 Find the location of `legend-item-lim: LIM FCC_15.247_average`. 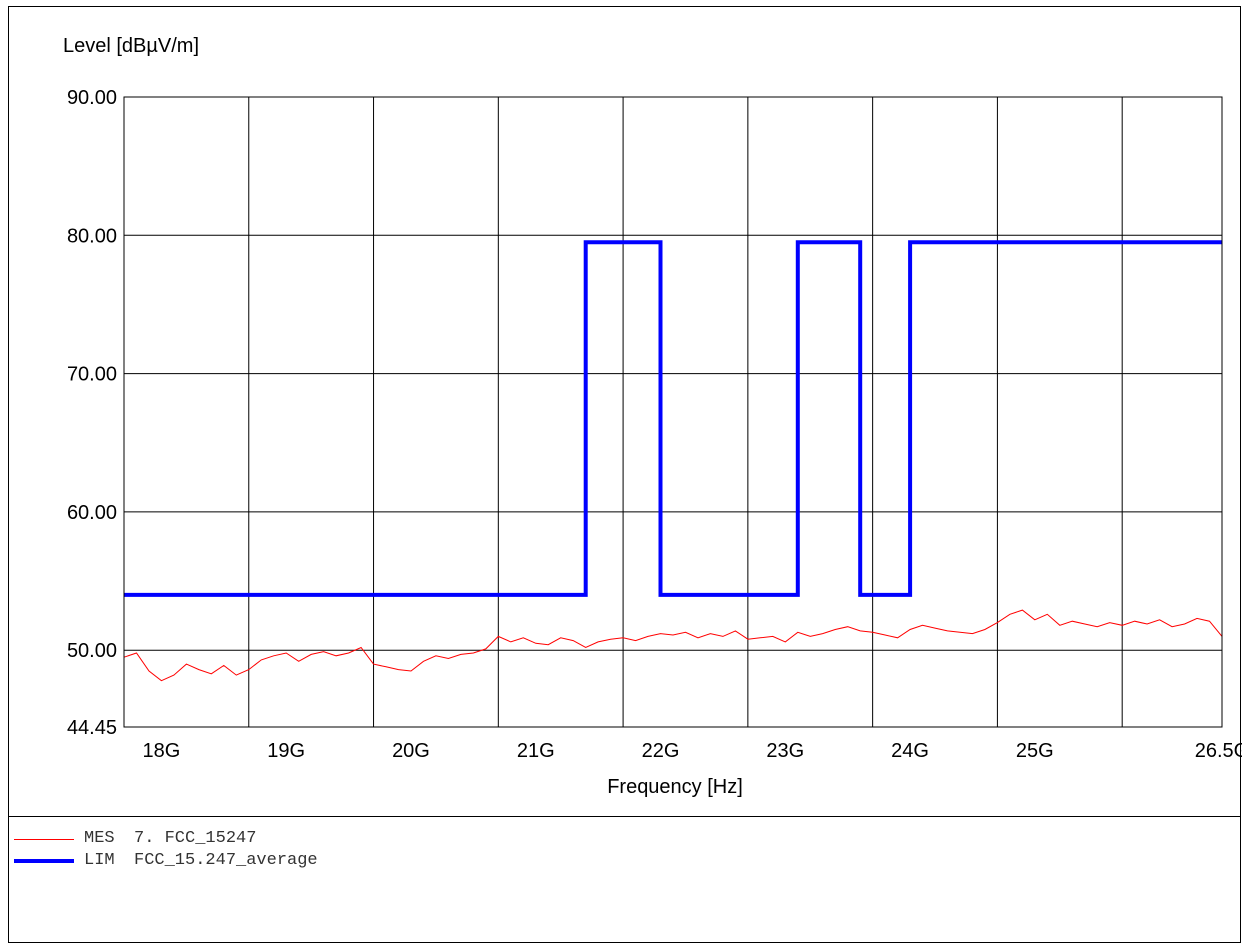

legend-item-lim: LIM FCC_15.247_average is located at coordinates (166, 861).